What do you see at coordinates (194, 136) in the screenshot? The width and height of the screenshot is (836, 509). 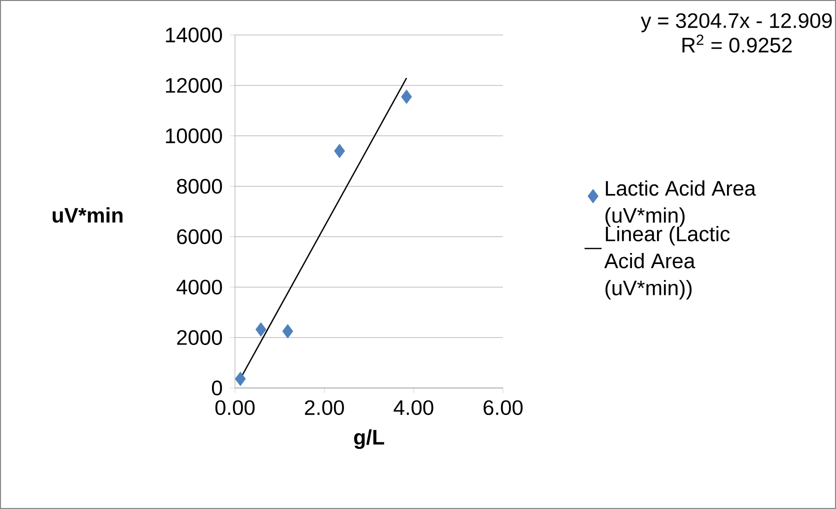 I see `y-tick-label: 10000` at bounding box center [194, 136].